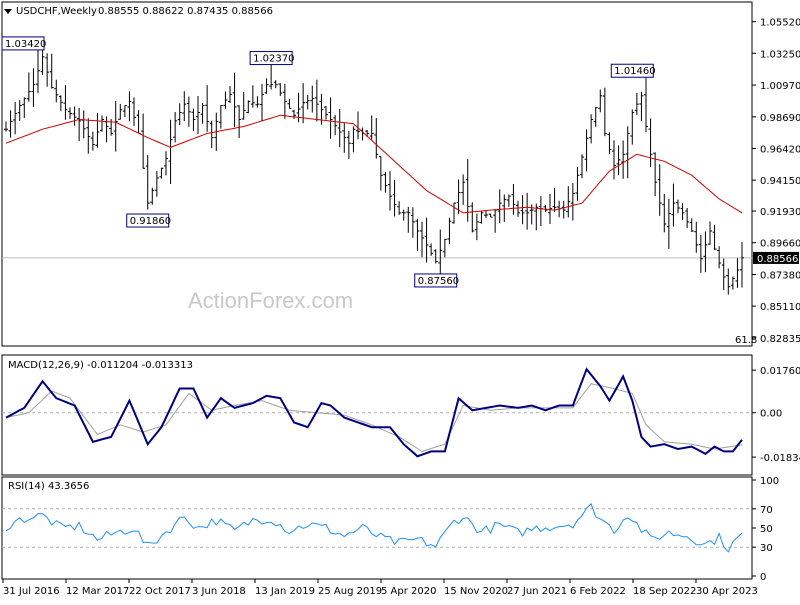  Describe the element at coordinates (100, 365) in the screenshot. I see `macd-title: MACD(12,26,9) -0.011204 -0.013313` at that location.